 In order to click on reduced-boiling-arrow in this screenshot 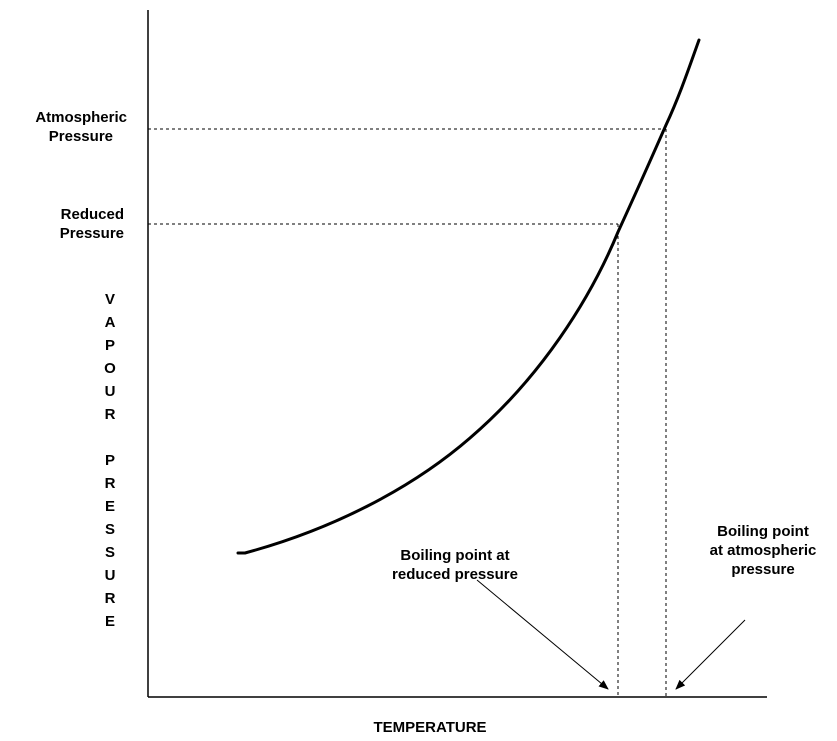, I will do `click(542, 634)`.